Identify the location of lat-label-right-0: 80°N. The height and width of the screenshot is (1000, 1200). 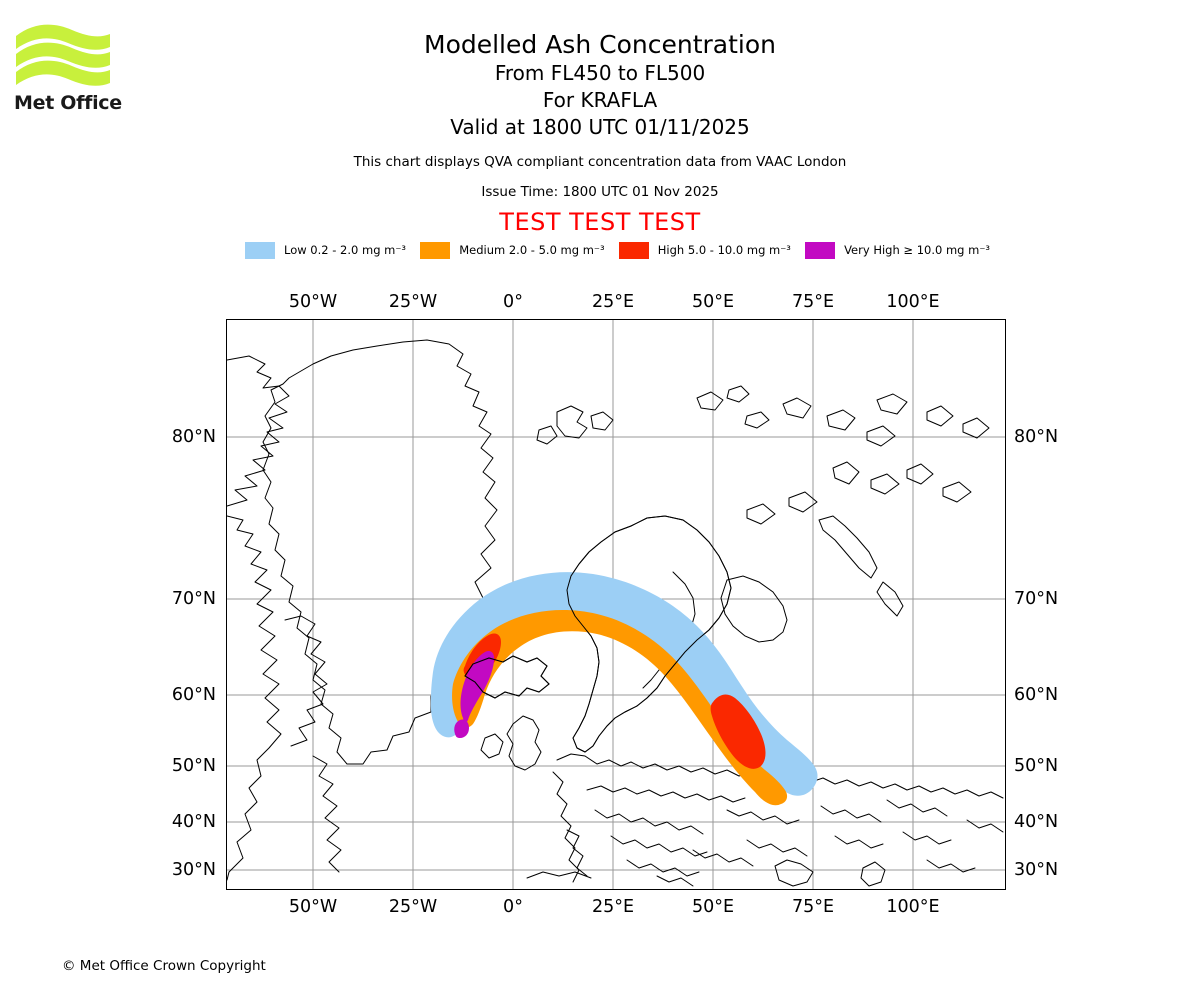
(1036, 437).